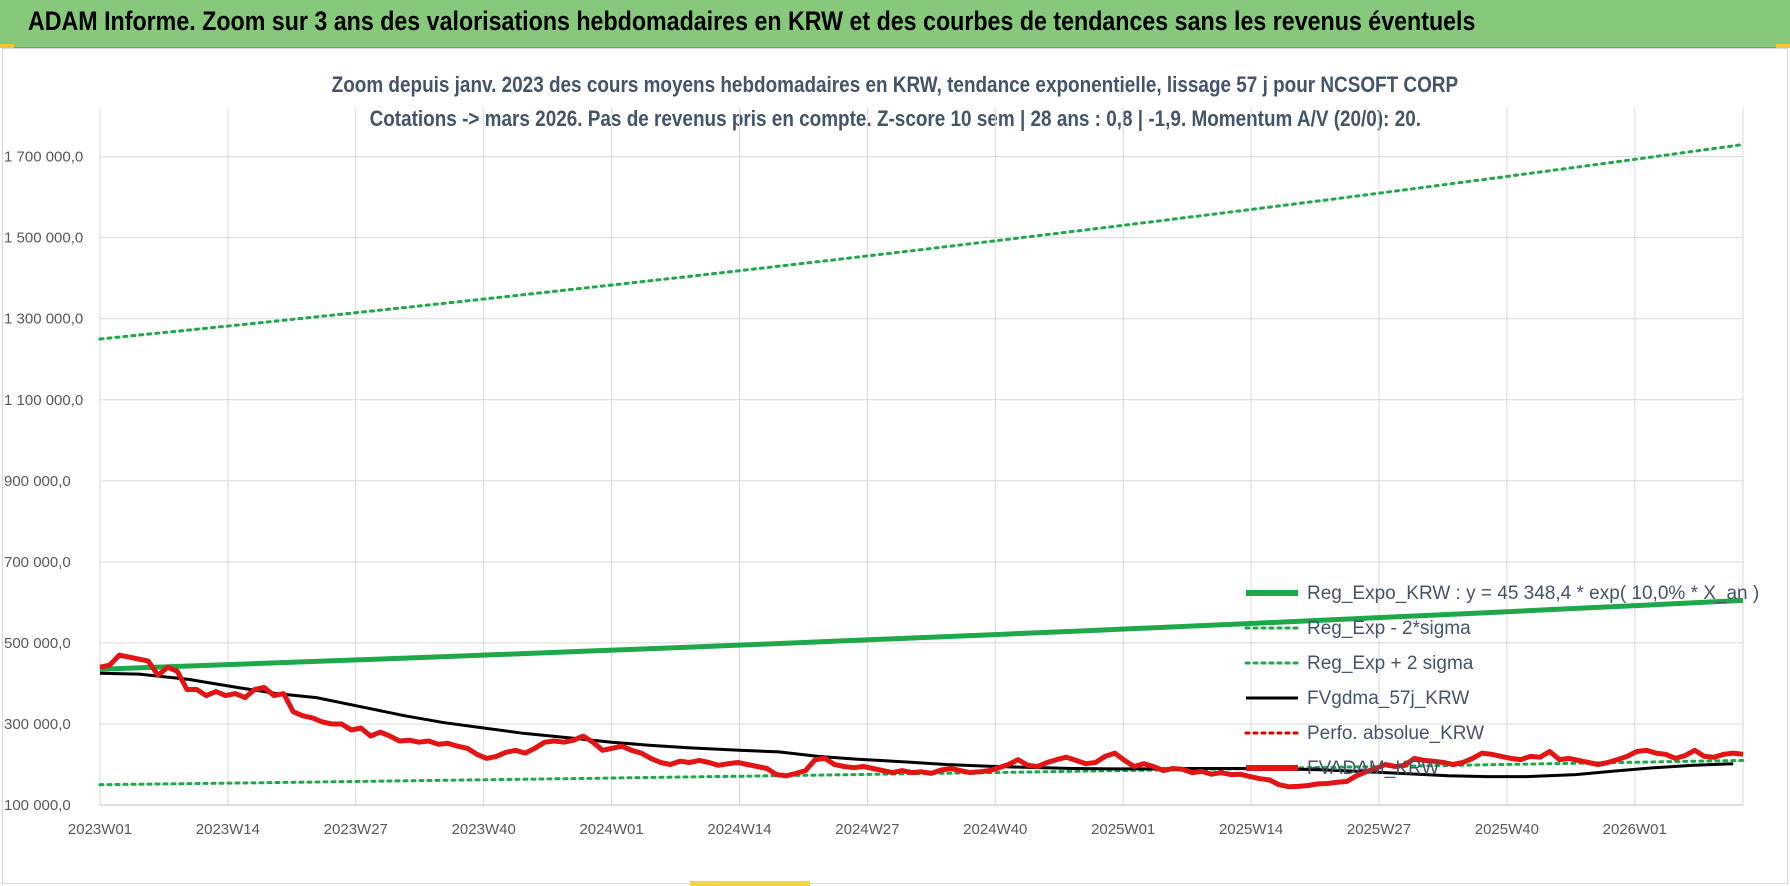  What do you see at coordinates (37, 562) in the screenshot?
I see `y-tick-label: 700 000,0` at bounding box center [37, 562].